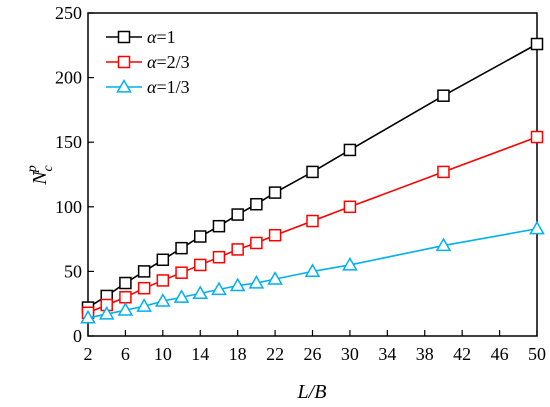 The width and height of the screenshot is (550, 407). Describe the element at coordinates (68, 207) in the screenshot. I see `y-tick-label: 100` at that location.